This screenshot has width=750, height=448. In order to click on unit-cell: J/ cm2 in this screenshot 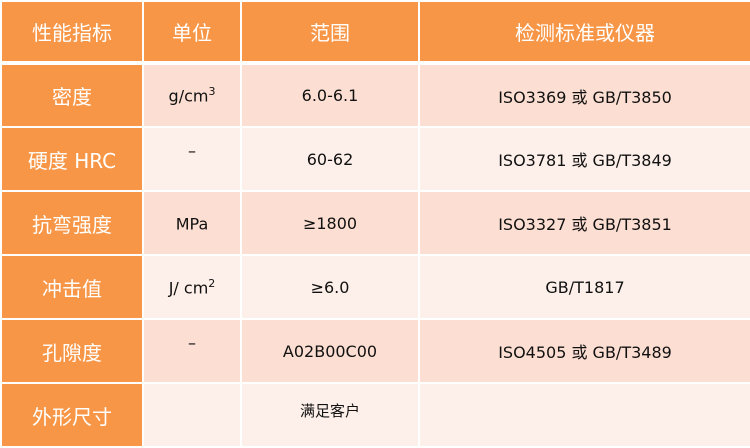, I will do `click(192, 287)`.